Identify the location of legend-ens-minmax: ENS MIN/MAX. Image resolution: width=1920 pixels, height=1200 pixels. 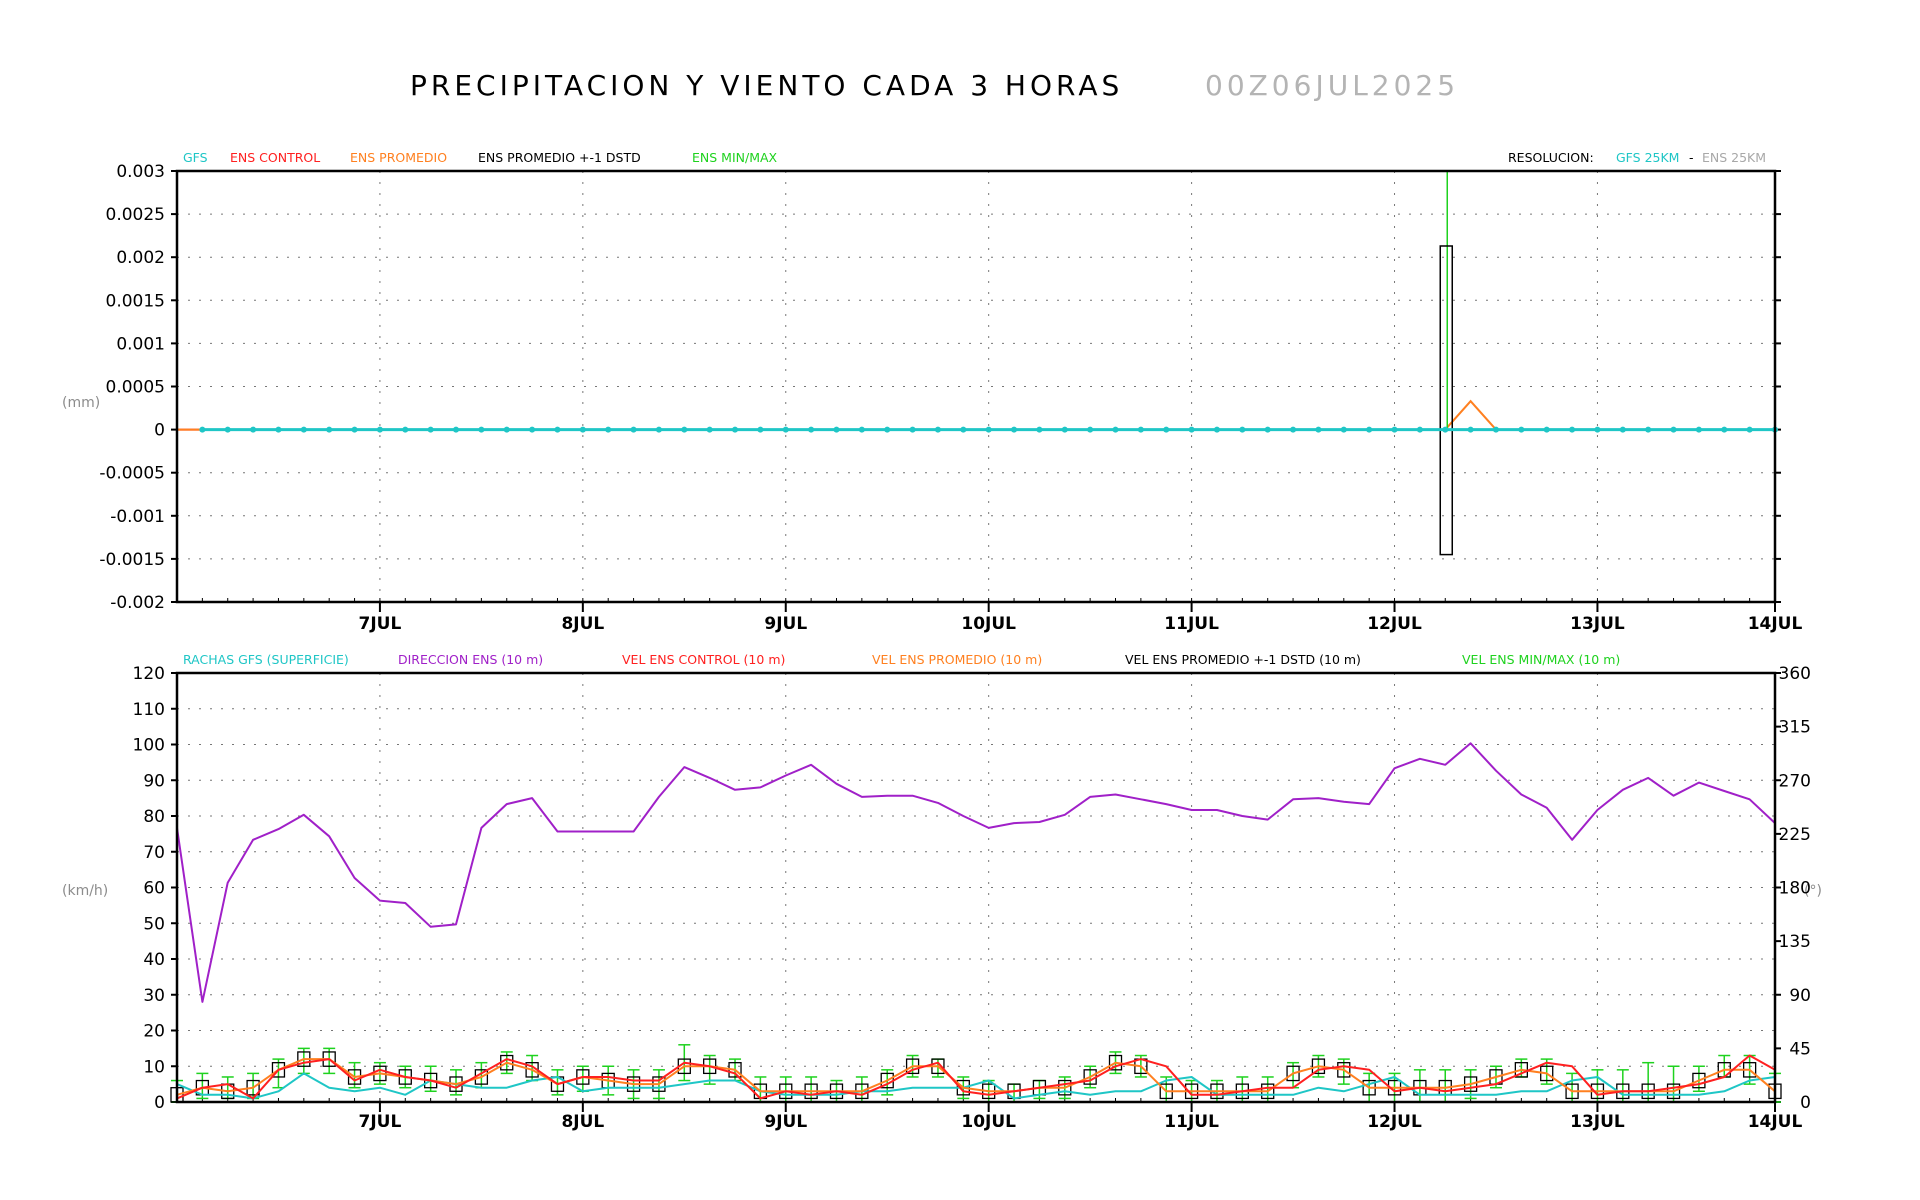
(735, 157).